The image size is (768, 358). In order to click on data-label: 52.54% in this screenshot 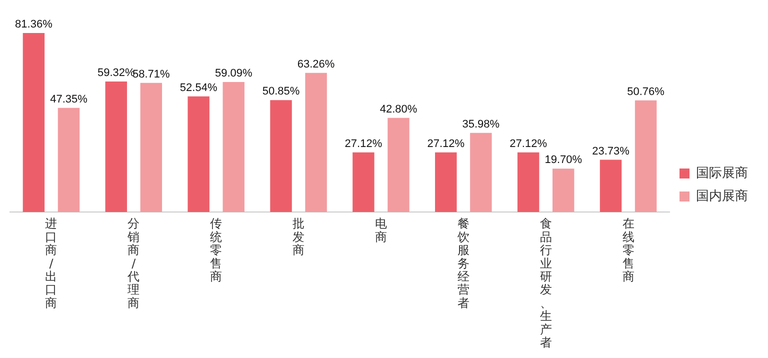, I will do `click(199, 88)`.